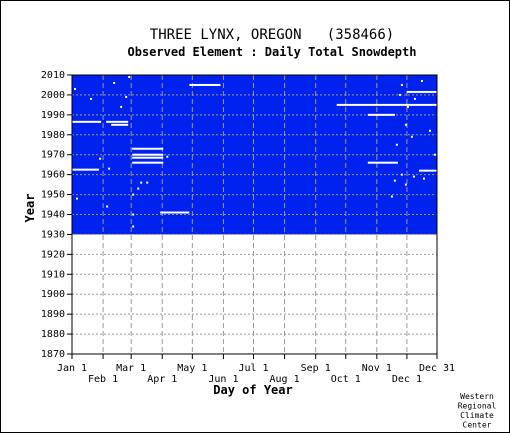 Image resolution: width=510 pixels, height=433 pixels. What do you see at coordinates (477, 396) in the screenshot?
I see `credit-line: Western` at bounding box center [477, 396].